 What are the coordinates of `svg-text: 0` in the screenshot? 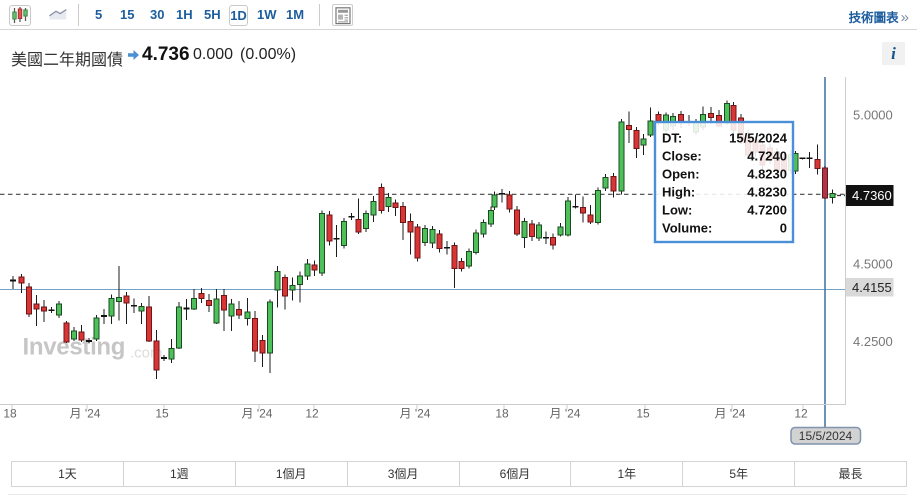 It's located at (783, 228).